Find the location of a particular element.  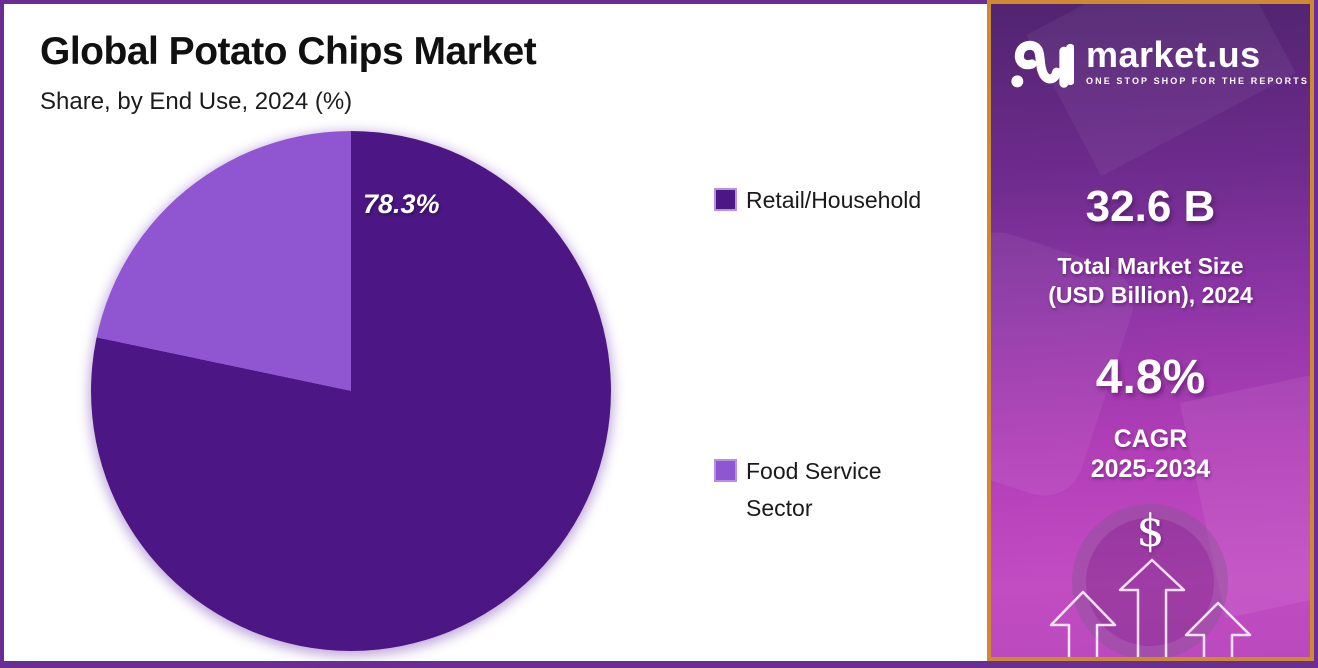

total-market-size-label-line1: Total Market Size is located at coordinates (1150, 266).